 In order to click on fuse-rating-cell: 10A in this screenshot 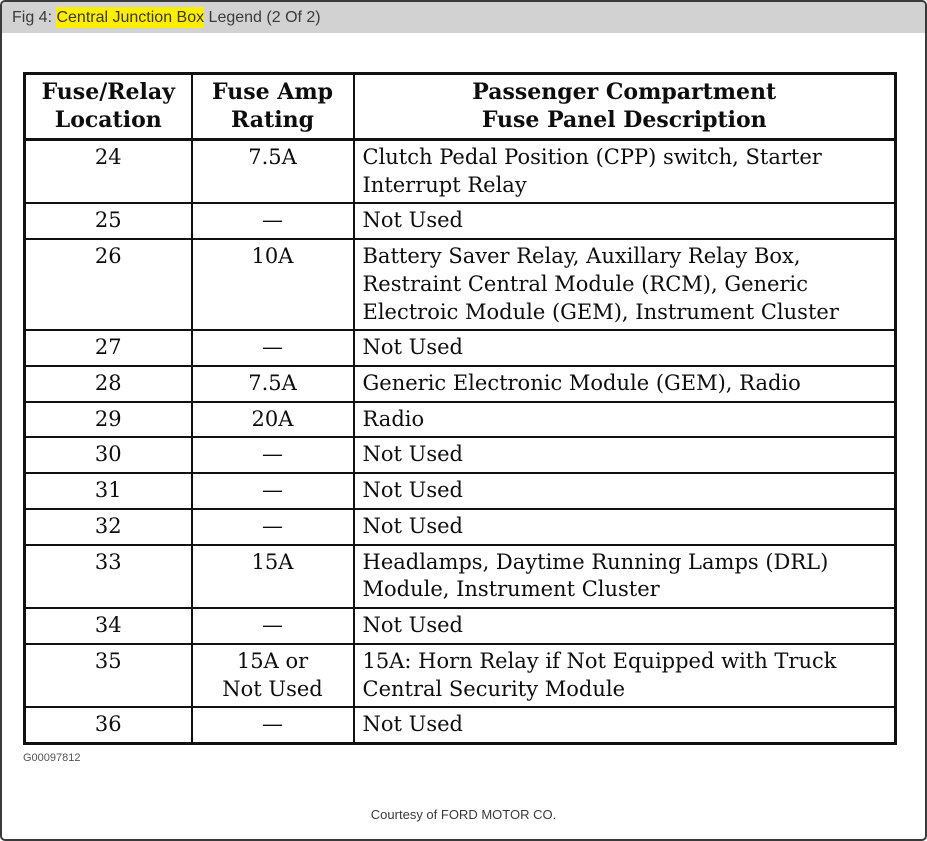, I will do `click(272, 285)`.